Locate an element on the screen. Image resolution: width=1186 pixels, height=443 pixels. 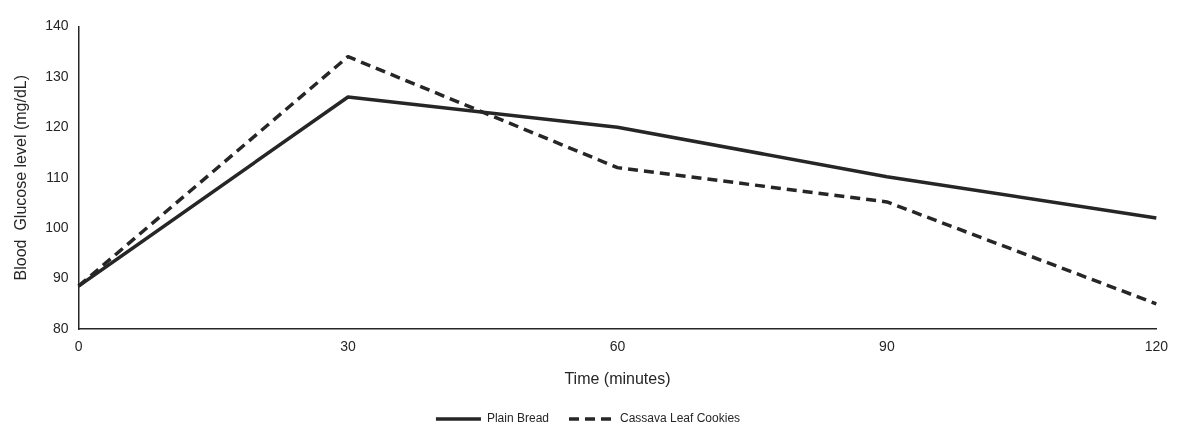
x-tick-label: 60 is located at coordinates (617, 346).